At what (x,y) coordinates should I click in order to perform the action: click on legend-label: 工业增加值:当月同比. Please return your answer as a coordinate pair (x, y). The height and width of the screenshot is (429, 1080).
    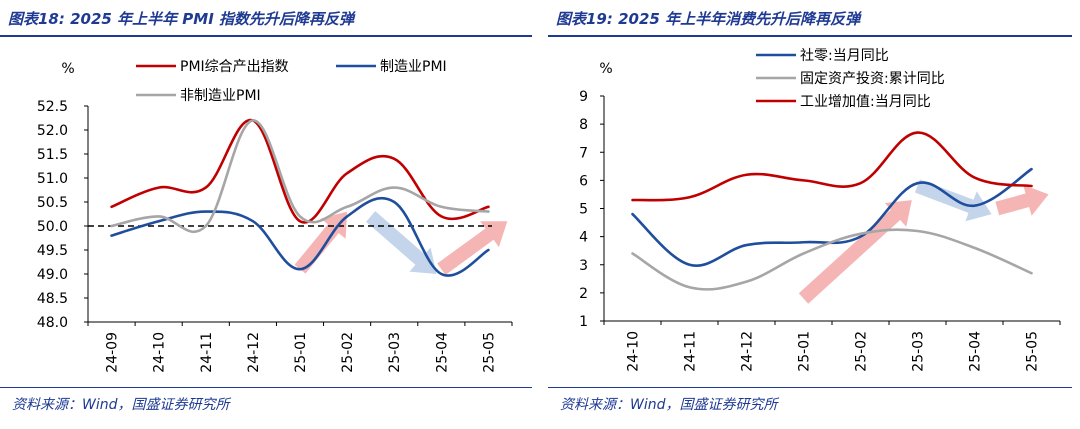
    Looking at the image, I should click on (865, 102).